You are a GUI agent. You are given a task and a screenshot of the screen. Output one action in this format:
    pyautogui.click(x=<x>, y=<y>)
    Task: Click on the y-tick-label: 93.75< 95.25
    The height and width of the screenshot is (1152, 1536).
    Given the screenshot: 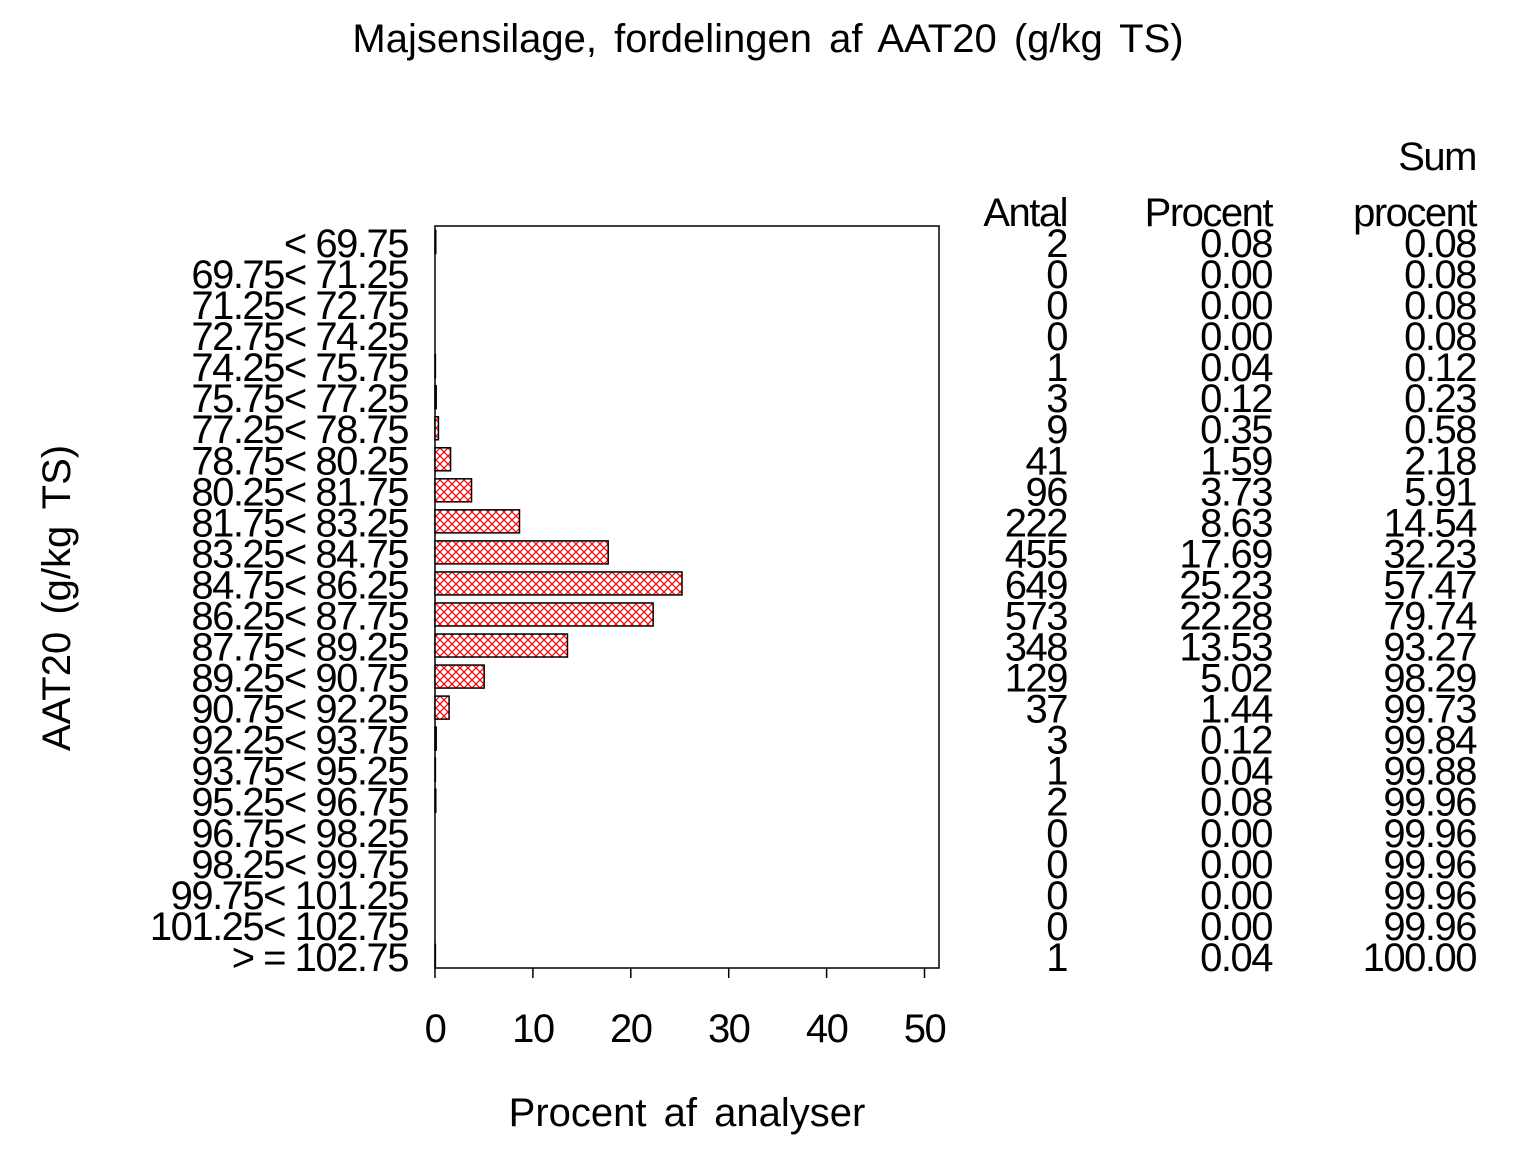 What is the action you would take?
    pyautogui.click(x=299, y=772)
    